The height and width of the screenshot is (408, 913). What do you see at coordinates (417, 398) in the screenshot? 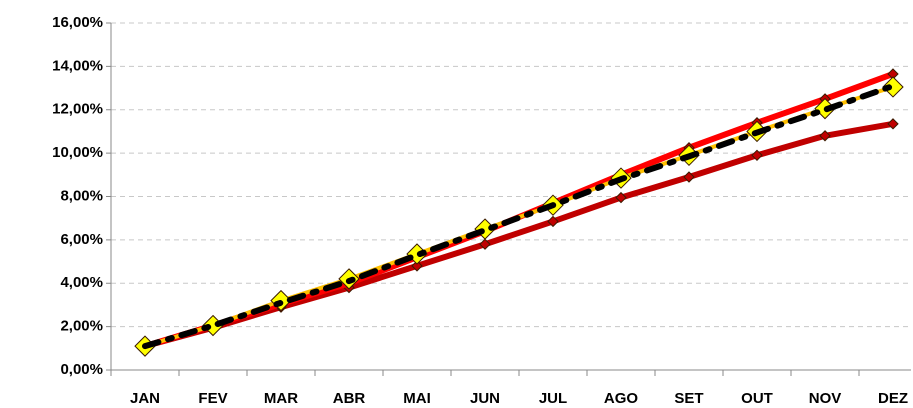
I see `x-tick-label: MAI` at bounding box center [417, 398].